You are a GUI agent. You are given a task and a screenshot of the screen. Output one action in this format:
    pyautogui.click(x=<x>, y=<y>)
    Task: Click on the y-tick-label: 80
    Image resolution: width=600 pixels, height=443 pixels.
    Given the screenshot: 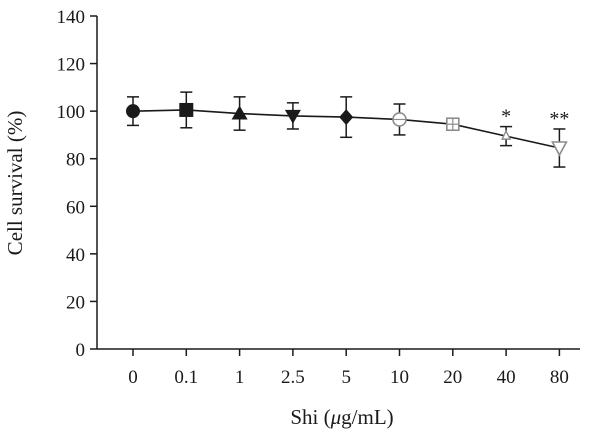 What is the action you would take?
    pyautogui.click(x=75, y=160)
    